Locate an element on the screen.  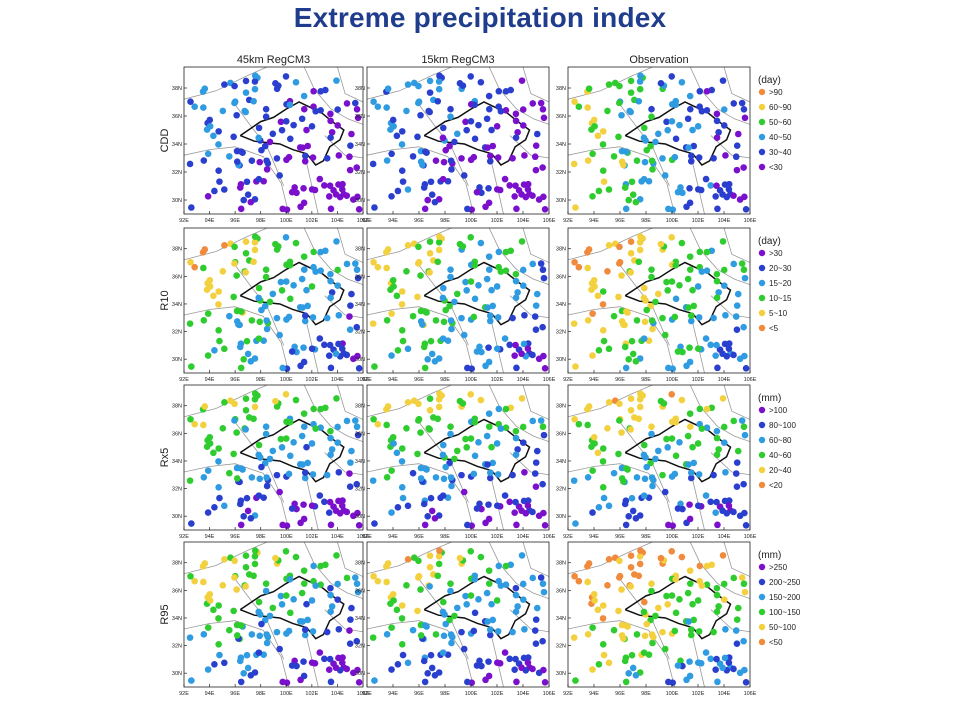
x-tick-label: 100E is located at coordinates (471, 537).